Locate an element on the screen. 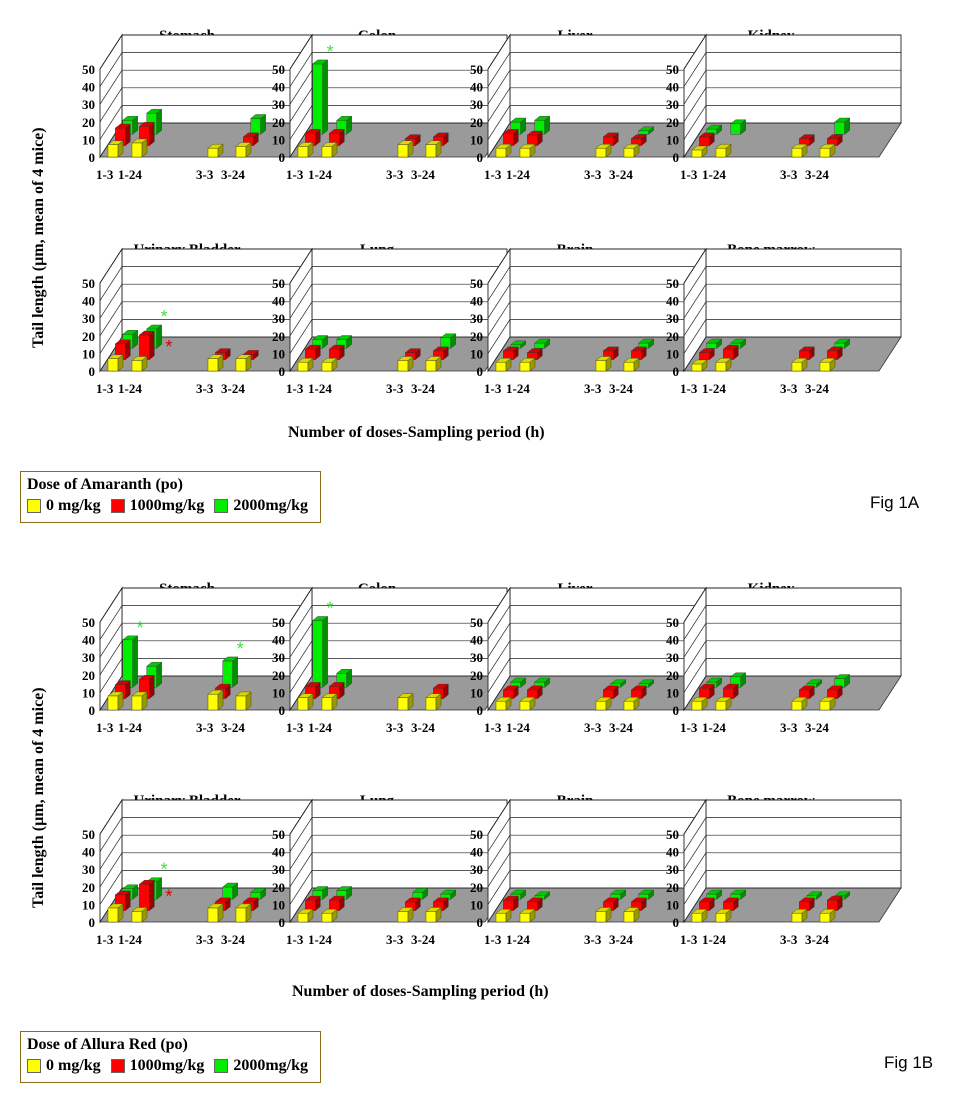  figure-label: Fig 1B is located at coordinates (909, 1062).